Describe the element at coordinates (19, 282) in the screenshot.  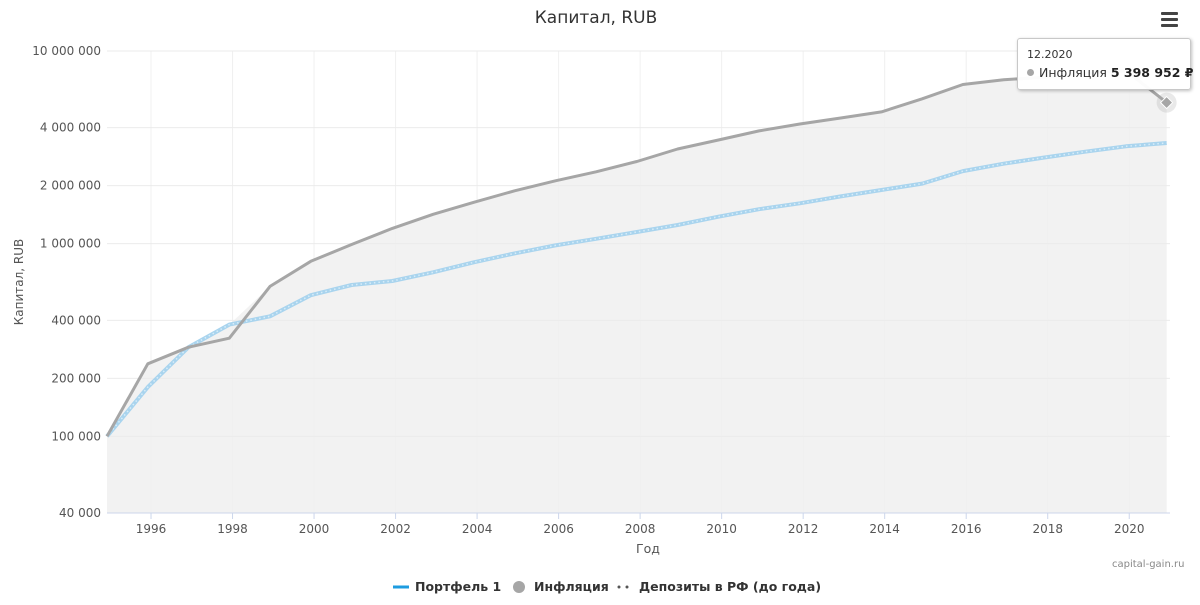
I see `y-axis-label: Капитал, RUB` at that location.